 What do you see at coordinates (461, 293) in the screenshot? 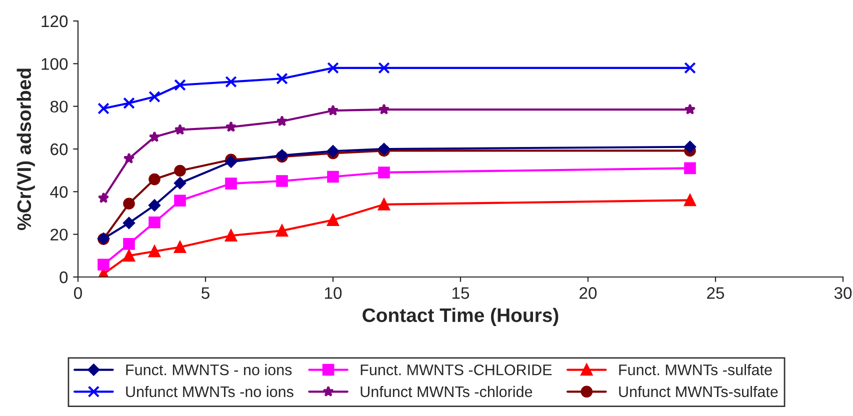
I see `x-tick-label: 15` at bounding box center [461, 293].